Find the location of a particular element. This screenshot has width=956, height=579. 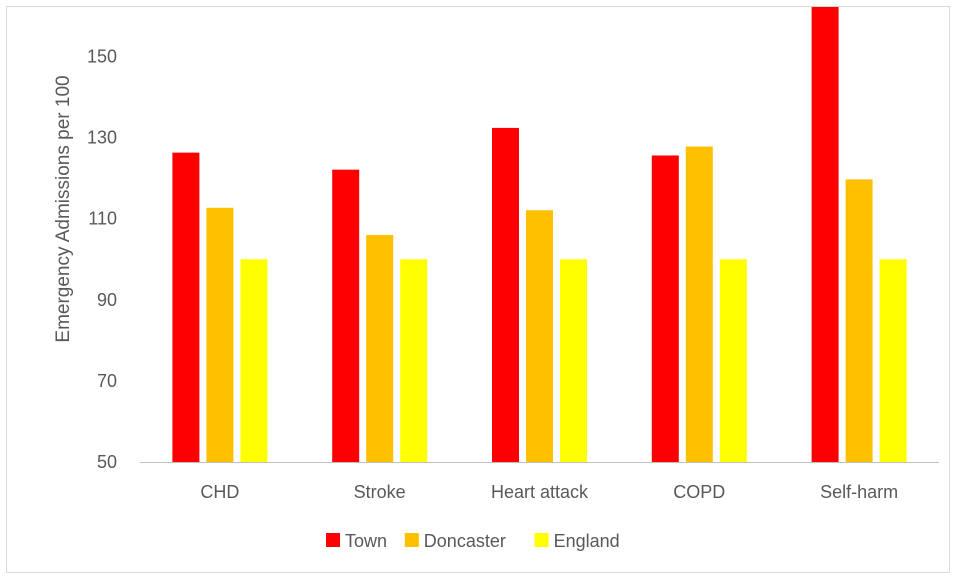

y-tick-label: 70 is located at coordinates (107, 381).